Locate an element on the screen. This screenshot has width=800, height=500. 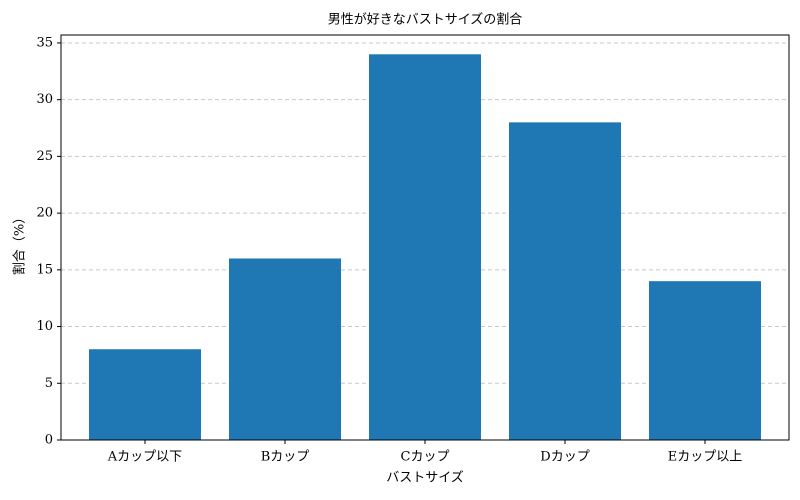
x-tick-label: Cカップ is located at coordinates (425, 457).